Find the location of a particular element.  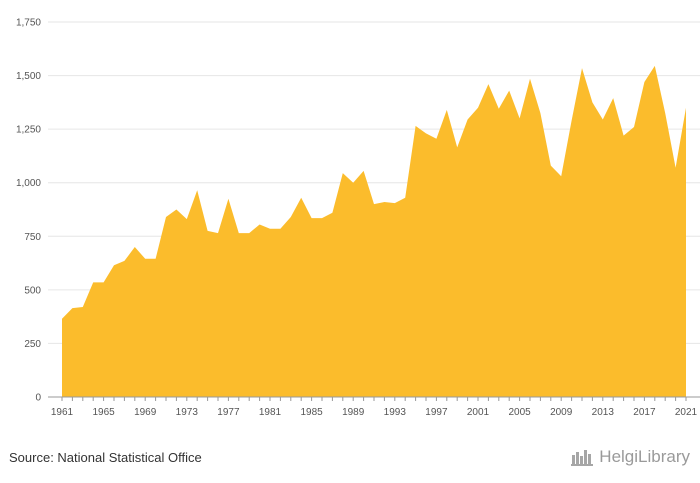

x-tick-label: 1997 is located at coordinates (436, 412).